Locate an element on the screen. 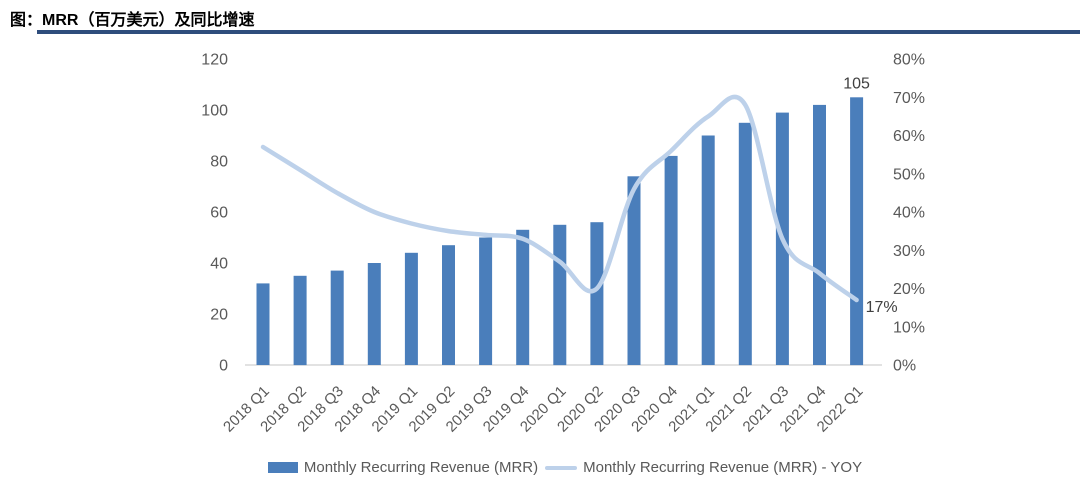 Image resolution: width=1080 pixels, height=492 pixels. left-axis-tick-label: 80 is located at coordinates (219, 162).